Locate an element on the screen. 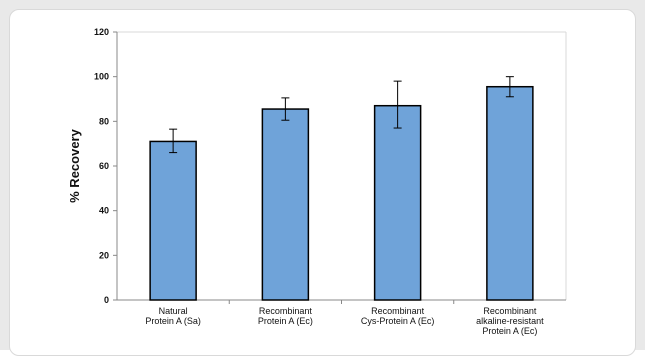 The image size is (645, 356). y-tick-label: 40 is located at coordinates (104, 211).